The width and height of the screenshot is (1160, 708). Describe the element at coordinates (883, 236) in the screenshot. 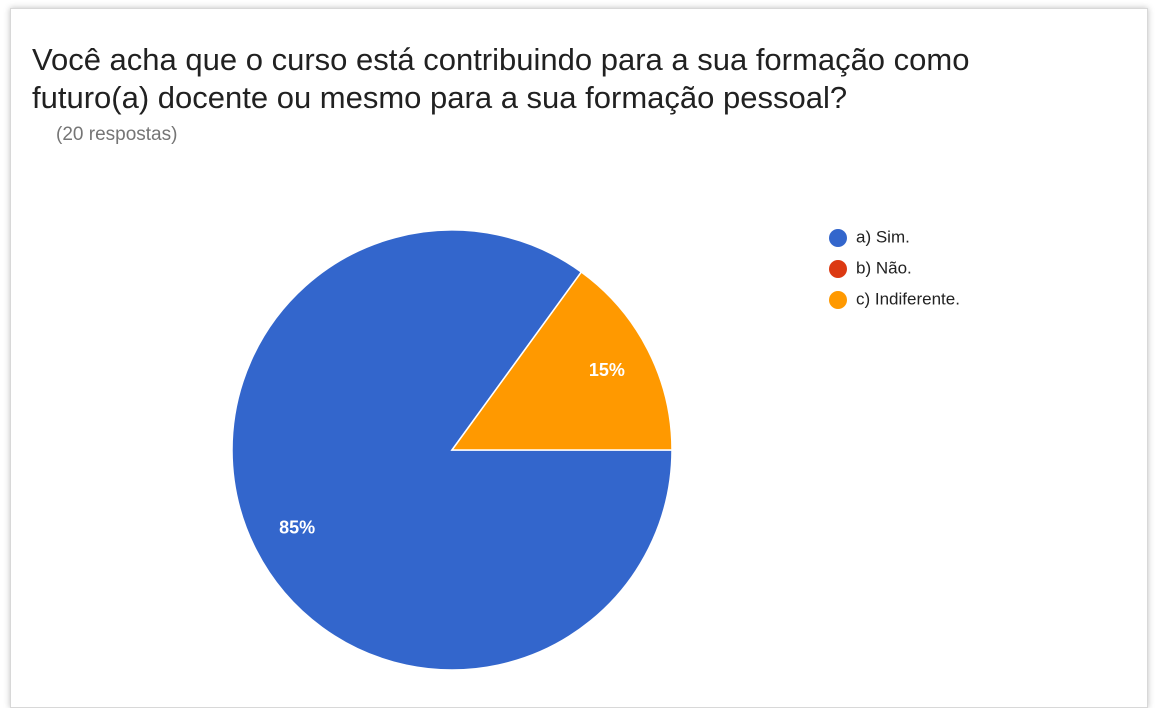

I see `legend-label: a) Sim.` at that location.